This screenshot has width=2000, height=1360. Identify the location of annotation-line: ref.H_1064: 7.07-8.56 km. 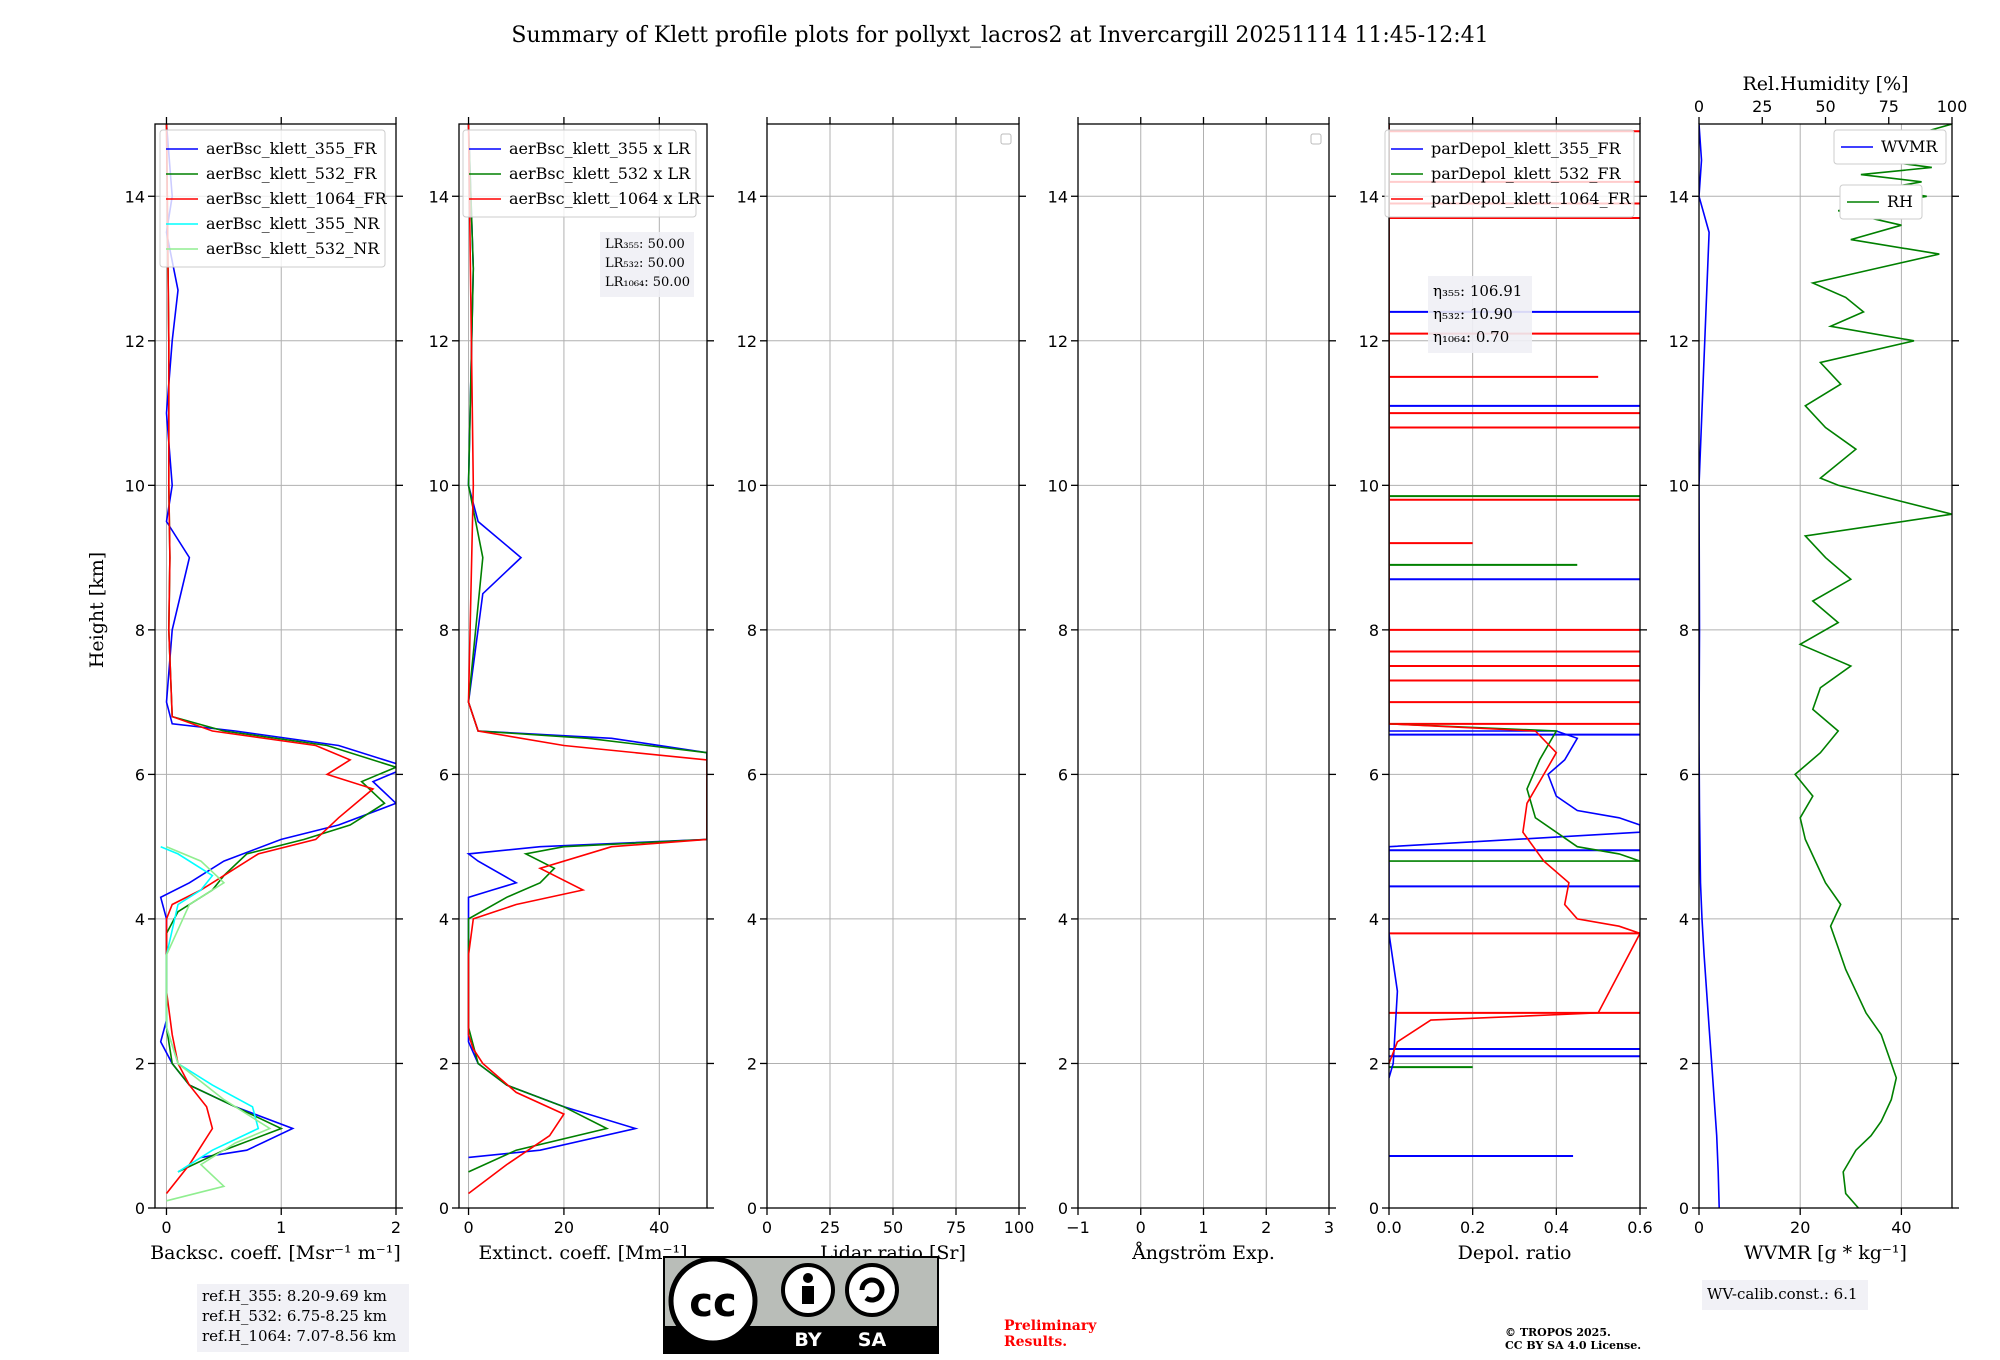
(299, 1336).